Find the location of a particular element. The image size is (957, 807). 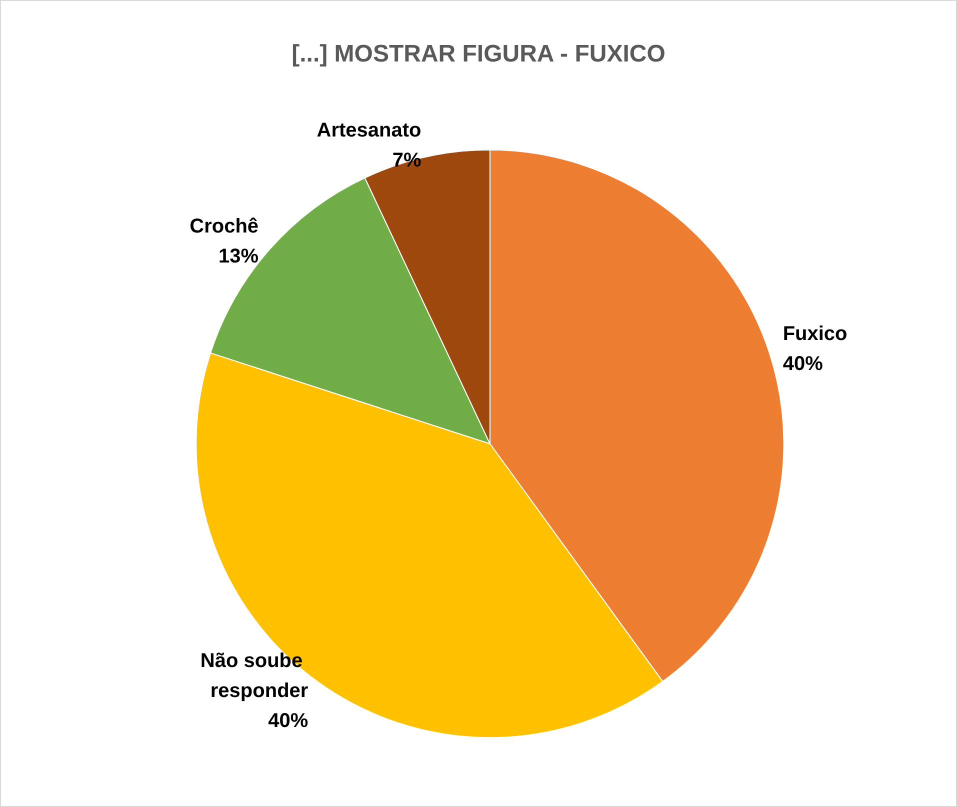

slice-label: Fuxico is located at coordinates (815, 334).